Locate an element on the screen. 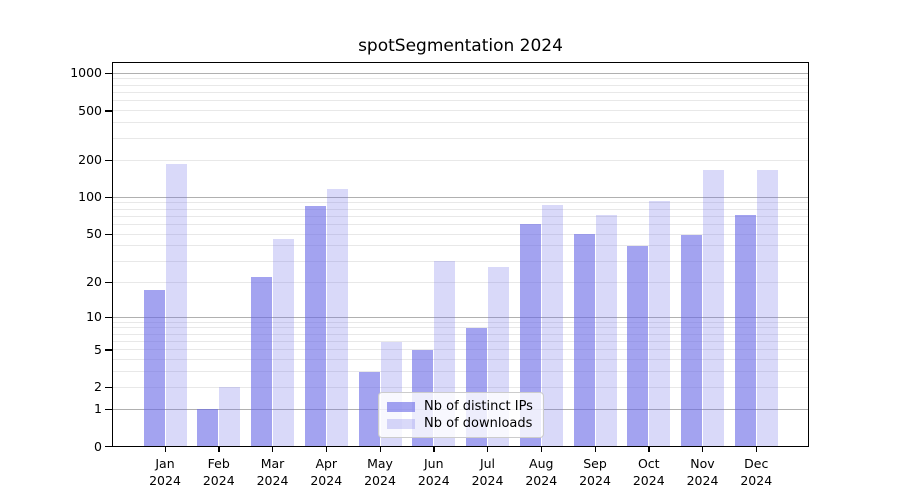 This screenshot has height=500, width=900. x-tick-label-dec: Dec 2024 is located at coordinates (756, 472).